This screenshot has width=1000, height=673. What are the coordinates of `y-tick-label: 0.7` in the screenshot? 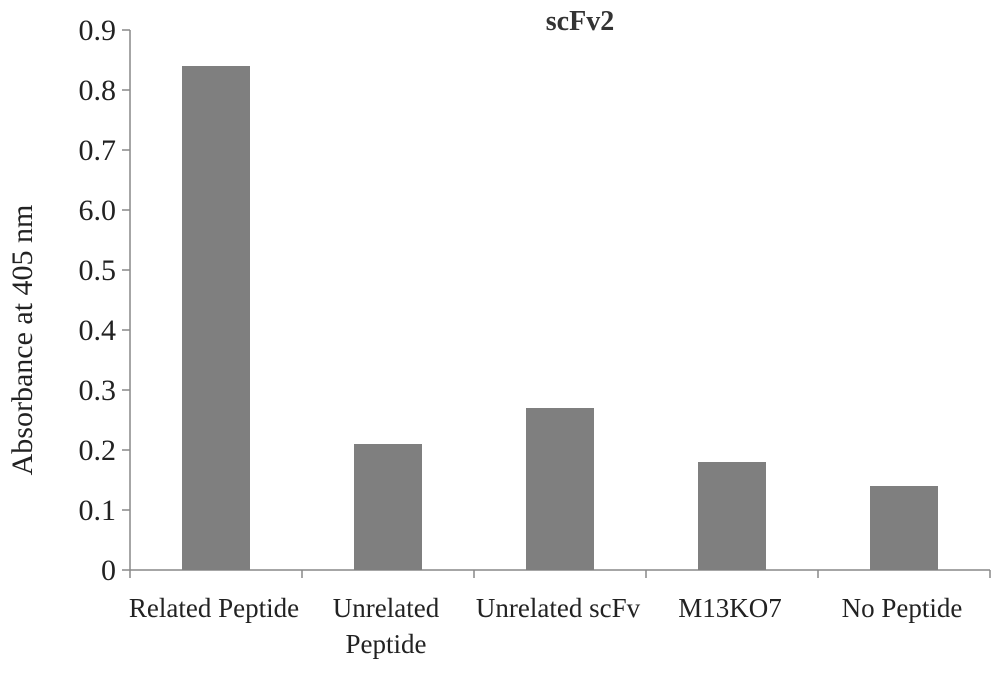 It's located at (98, 150).